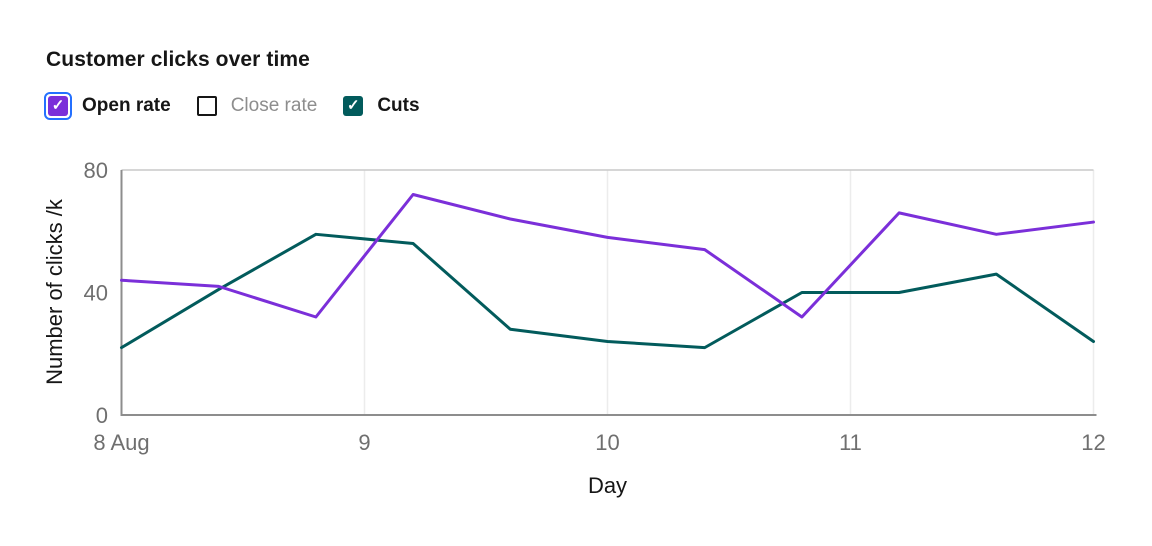 The height and width of the screenshot is (546, 1152). Describe the element at coordinates (274, 105) in the screenshot. I see `legend-label-close-rate: Close rate` at that location.